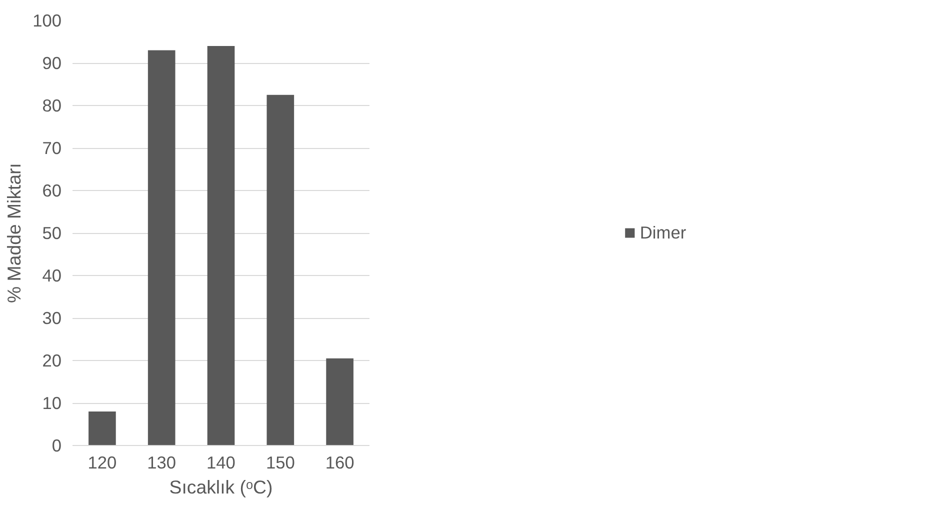 This screenshot has height=509, width=952. I want to click on y-tick-label: 0, so click(57, 446).